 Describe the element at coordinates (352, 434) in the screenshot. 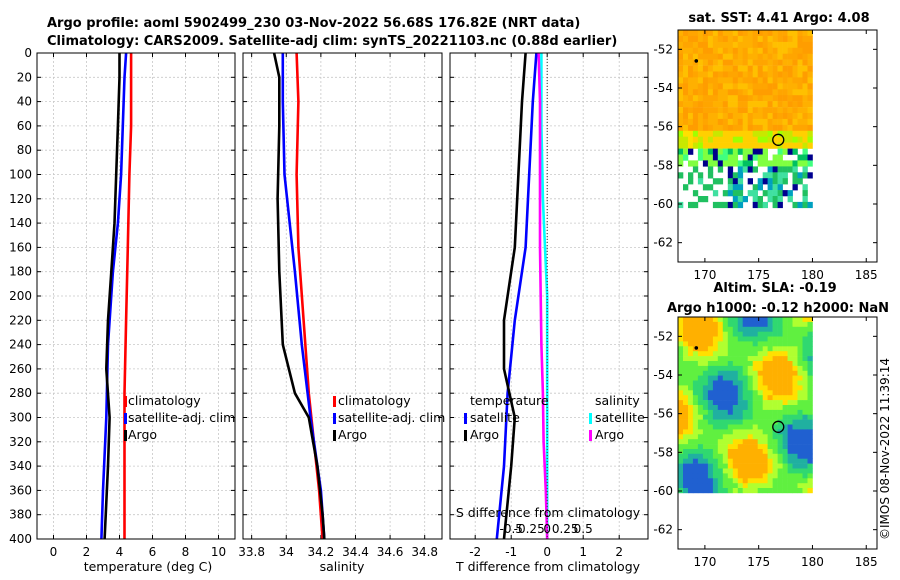

I see `legend-sal-argo: Argo` at that location.